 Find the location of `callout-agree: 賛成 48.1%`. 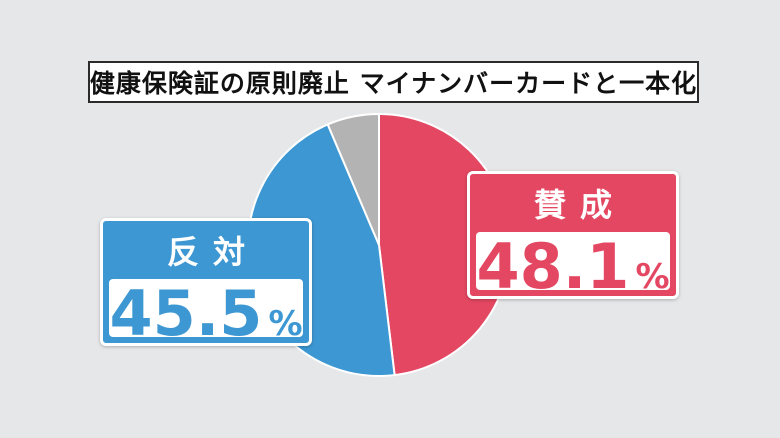

callout-agree: 賛成 48.1% is located at coordinates (573, 235).